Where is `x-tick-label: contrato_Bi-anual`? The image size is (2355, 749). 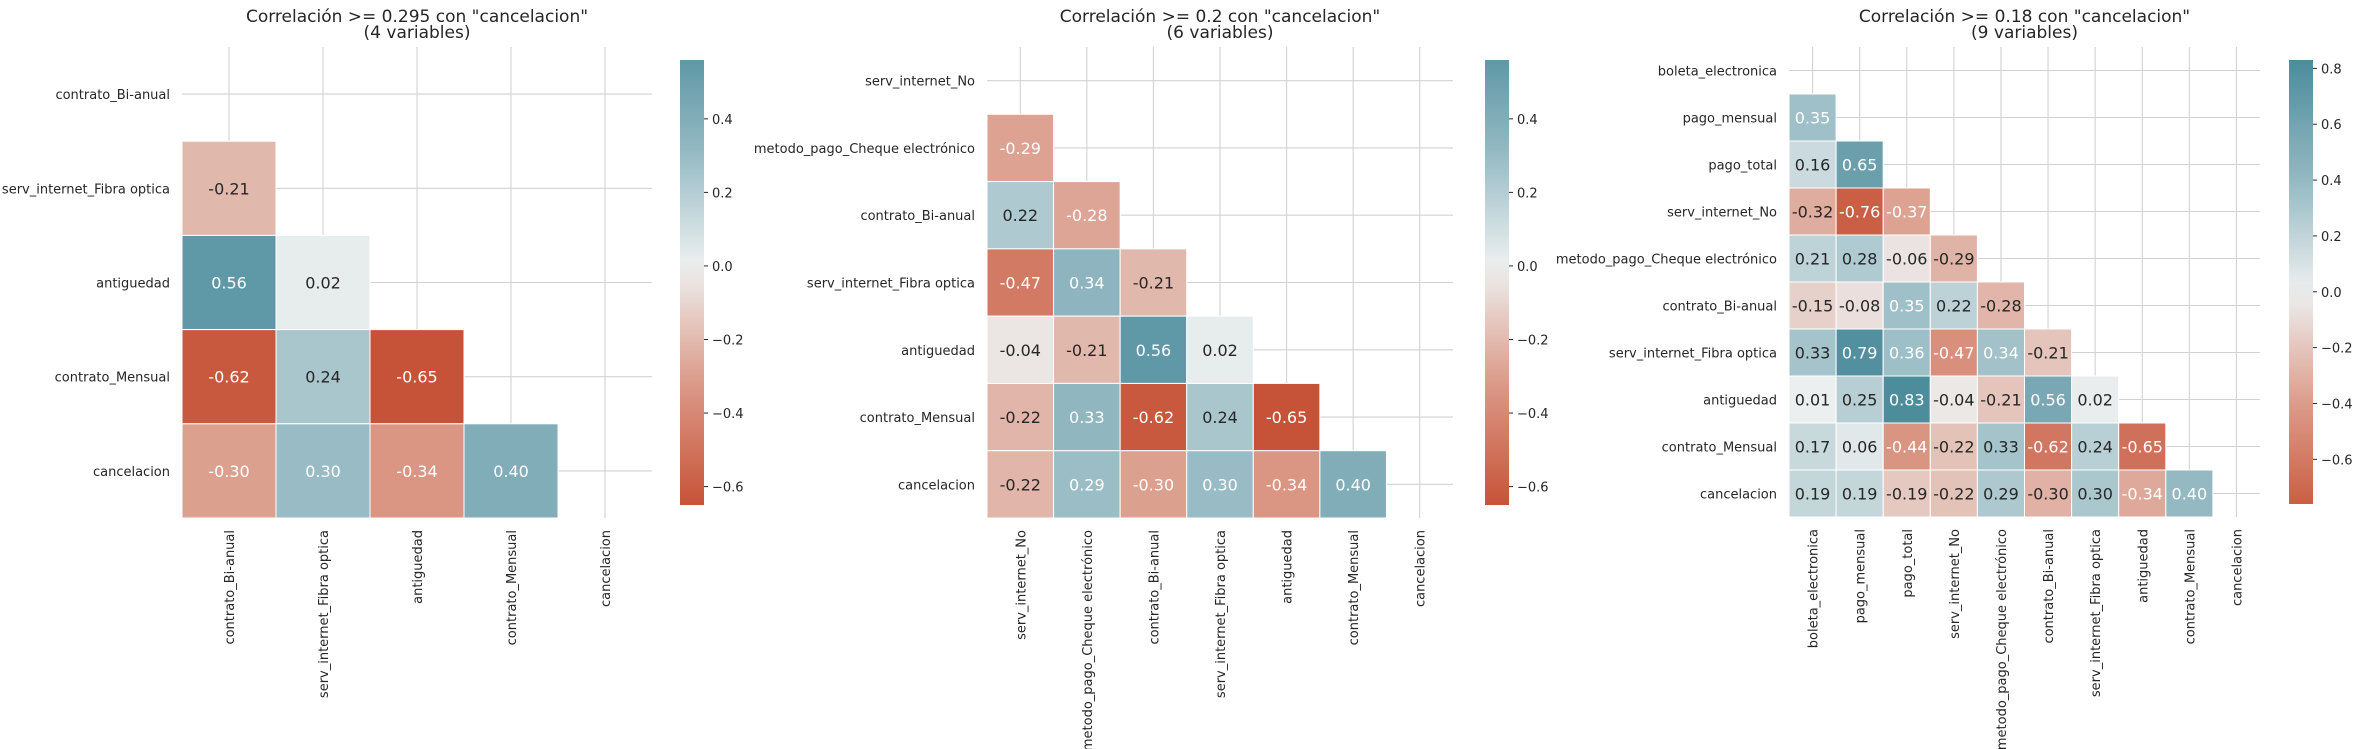 x-tick-label: contrato_Bi-anual is located at coordinates (230, 587).